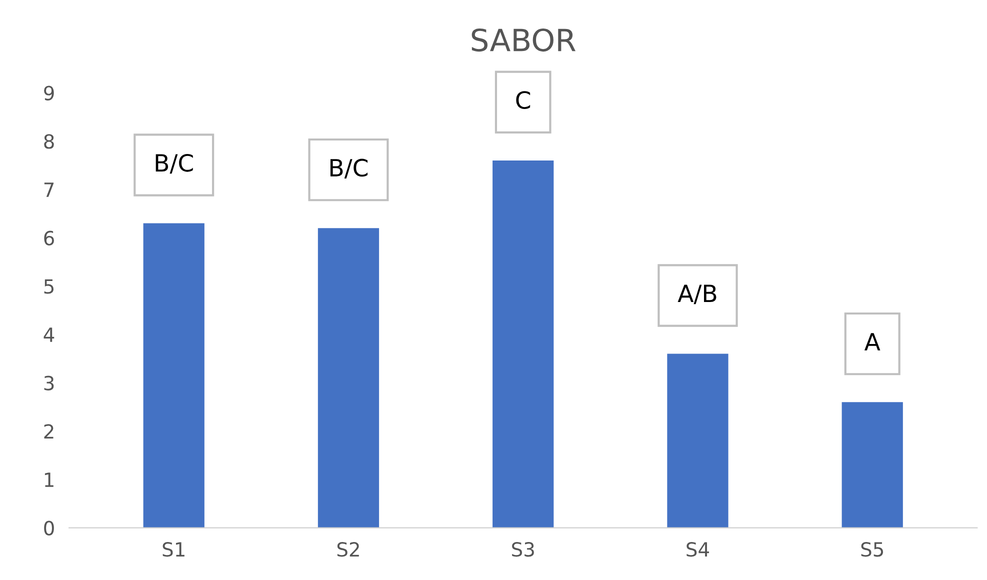  Describe the element at coordinates (49, 189) in the screenshot. I see `y-tick-label: 7` at that location.